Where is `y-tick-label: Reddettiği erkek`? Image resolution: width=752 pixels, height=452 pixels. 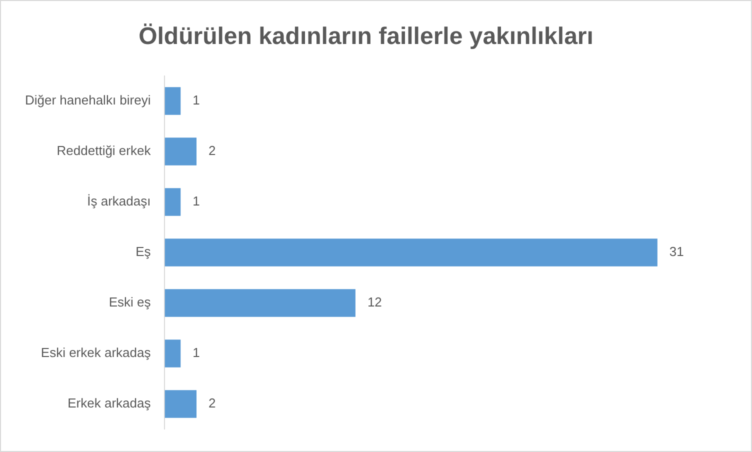
y-tick-label: Reddettiği erkek is located at coordinates (104, 150).